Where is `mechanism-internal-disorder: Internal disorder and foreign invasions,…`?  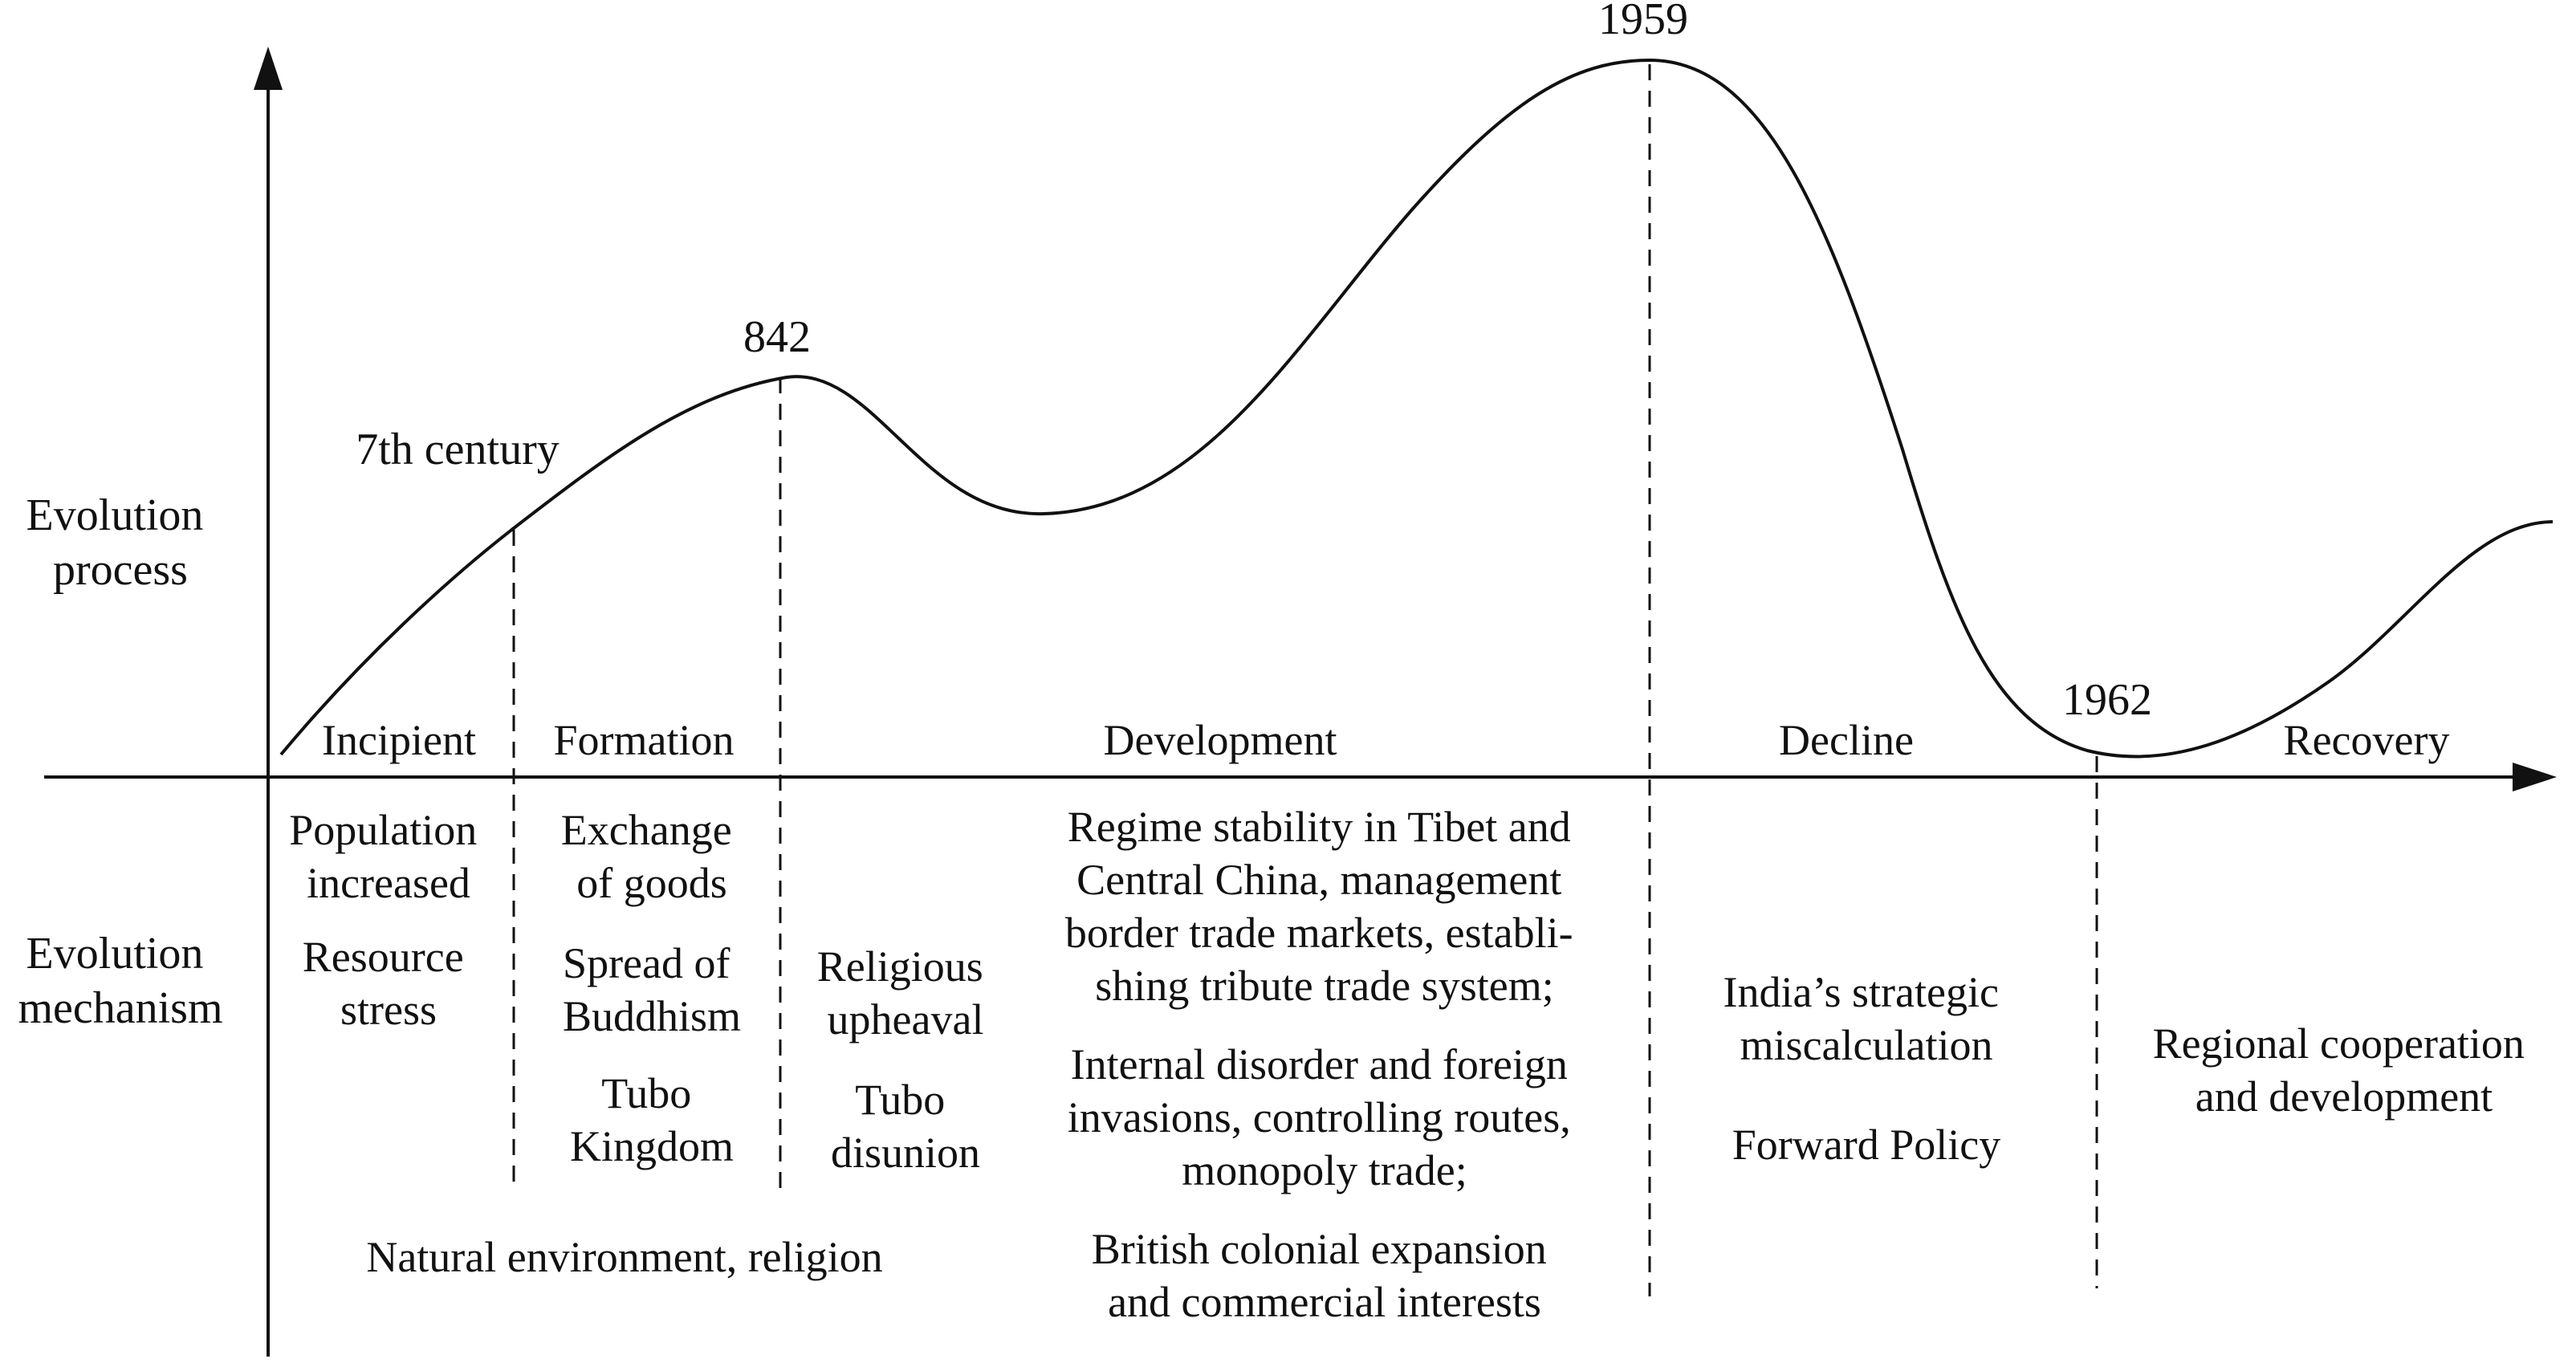
mechanism-internal-disorder: Internal disorder and foreign invasions,… is located at coordinates (1324, 1117).